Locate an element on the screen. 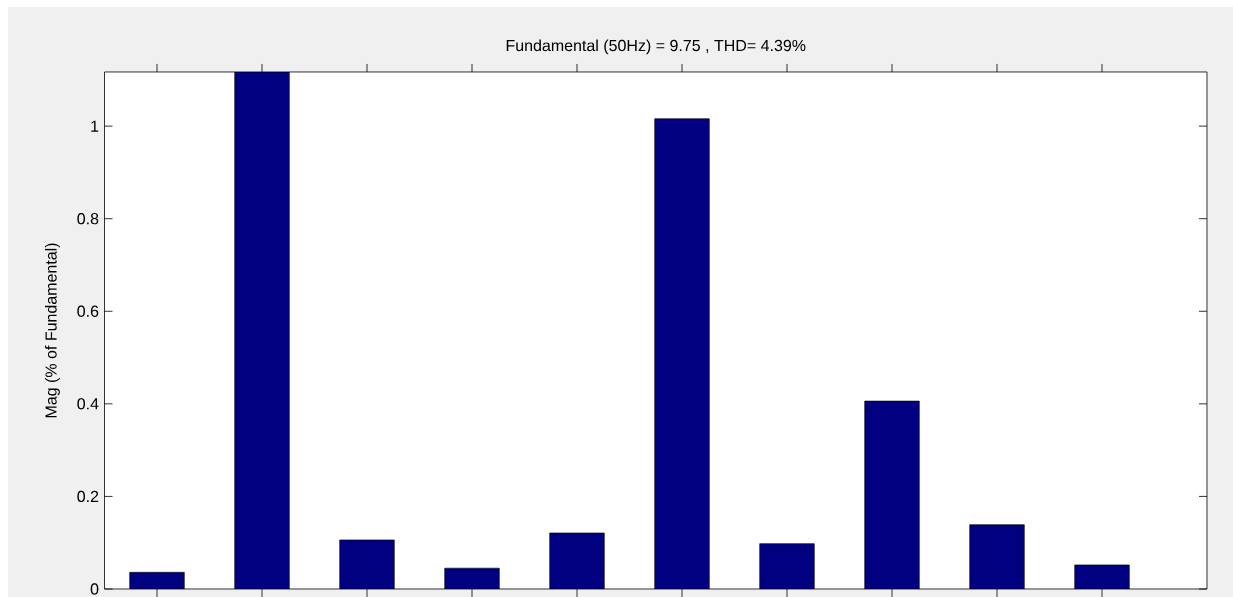 The image size is (1233, 597). y-tick-label: 1 is located at coordinates (95, 126).